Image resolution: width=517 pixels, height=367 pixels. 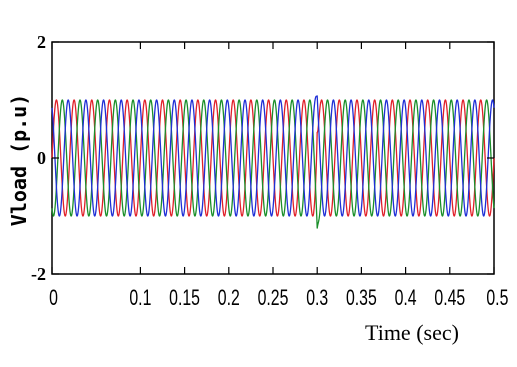 What do you see at coordinates (317, 299) in the screenshot?
I see `x-tick-label: 0.3` at bounding box center [317, 299].